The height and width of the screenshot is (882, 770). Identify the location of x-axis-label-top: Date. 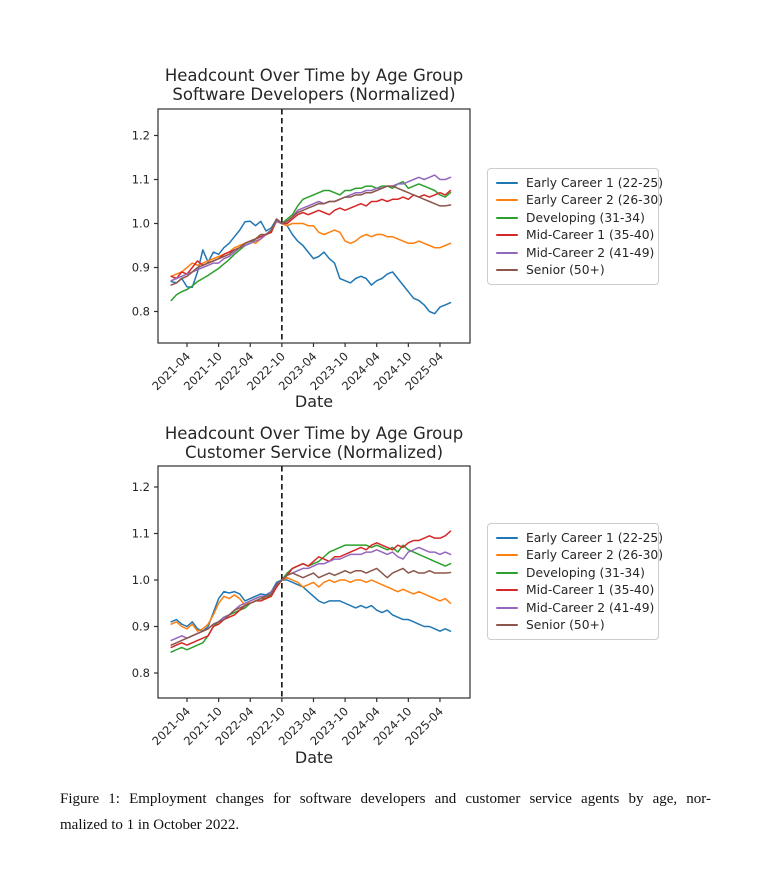
(314, 401).